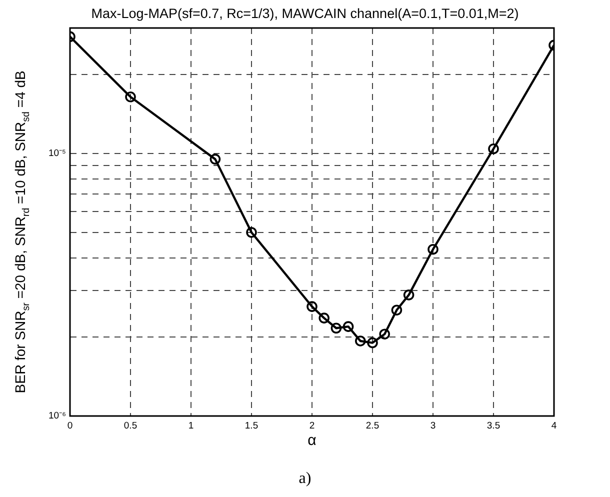  Describe the element at coordinates (554, 426) in the screenshot. I see `x-tick-label: 4` at that location.